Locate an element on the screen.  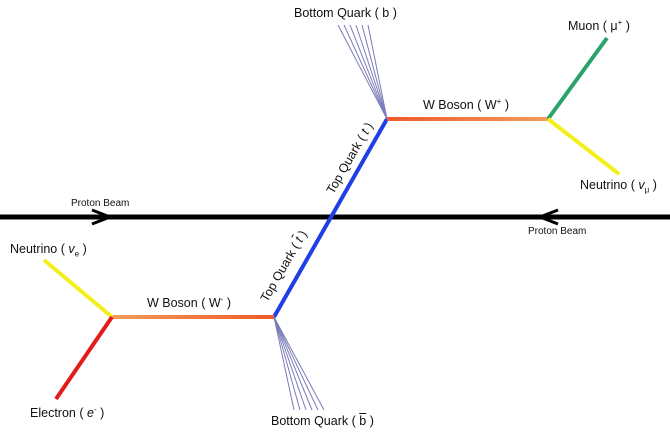
electron-label: Electron ( e- ) is located at coordinates (67, 412).